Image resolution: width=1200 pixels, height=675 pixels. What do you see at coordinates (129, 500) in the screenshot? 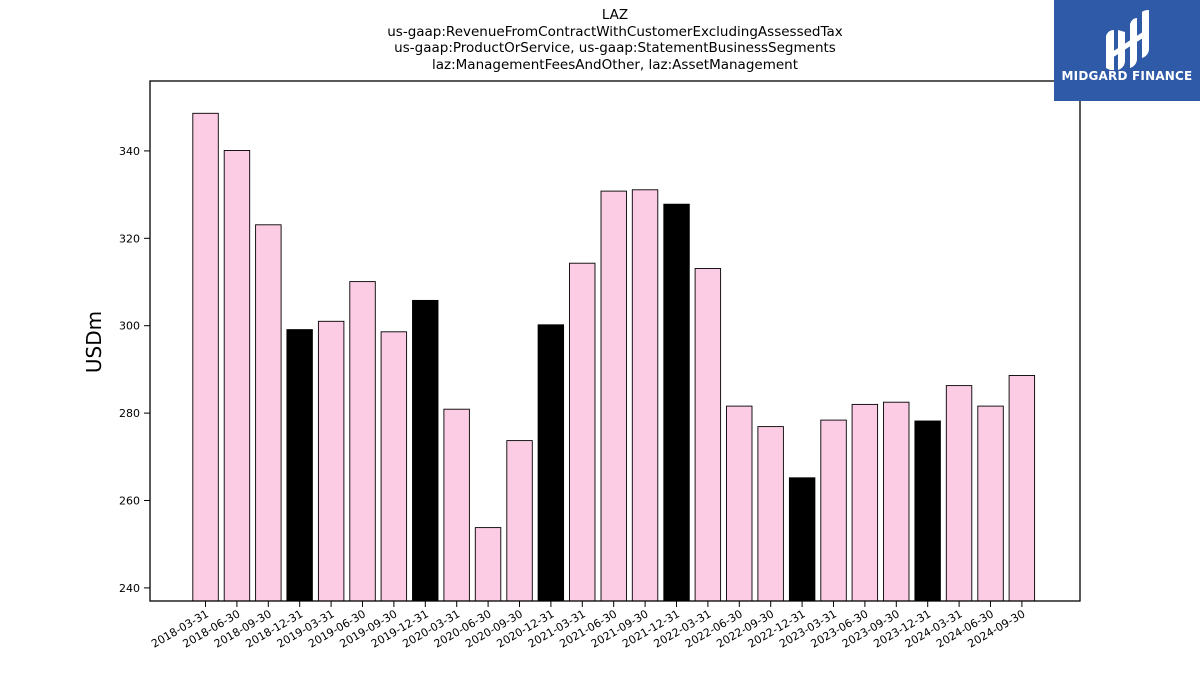
I see `y-tick-label: 260` at bounding box center [129, 500].